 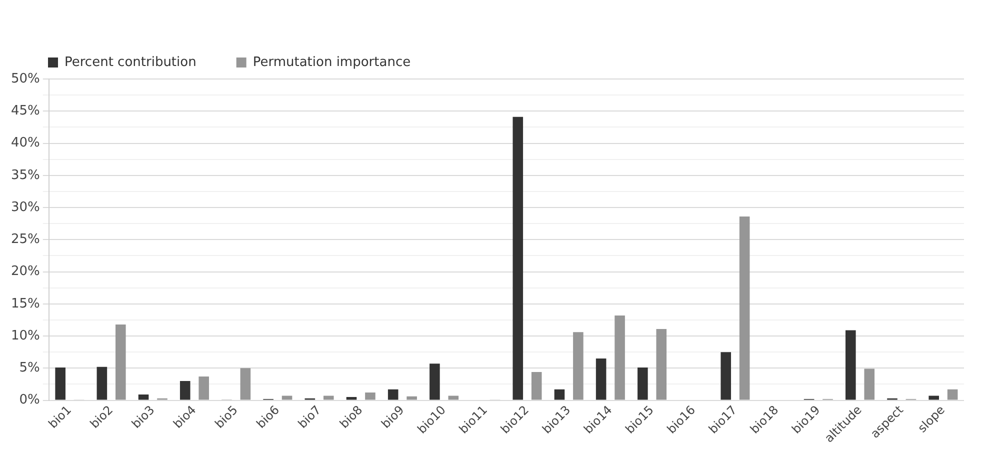 I want to click on y-tick-label: 40%, so click(x=25, y=143).